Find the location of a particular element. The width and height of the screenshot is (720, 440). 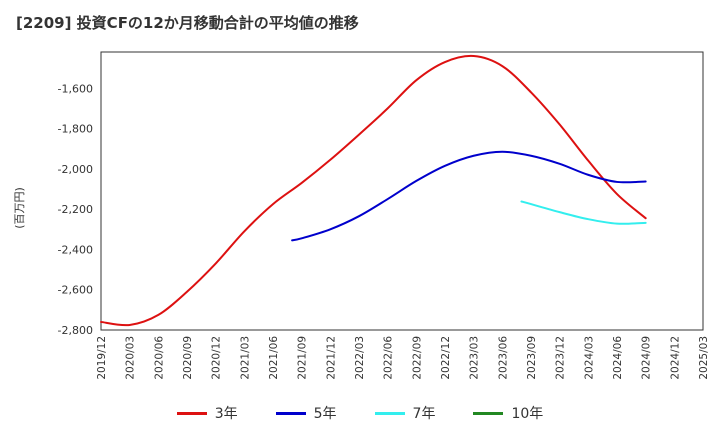

legend-label: 3年 is located at coordinates (226, 414).